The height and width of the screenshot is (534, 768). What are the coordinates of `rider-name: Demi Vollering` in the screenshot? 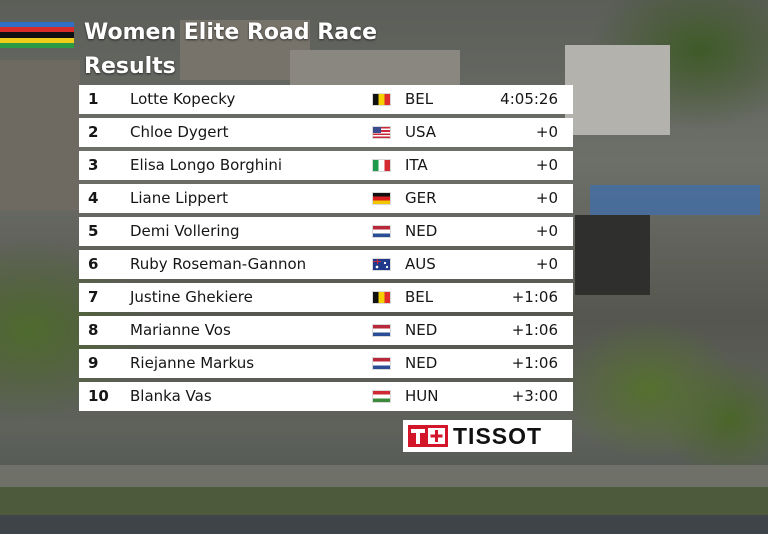 It's located at (185, 231).